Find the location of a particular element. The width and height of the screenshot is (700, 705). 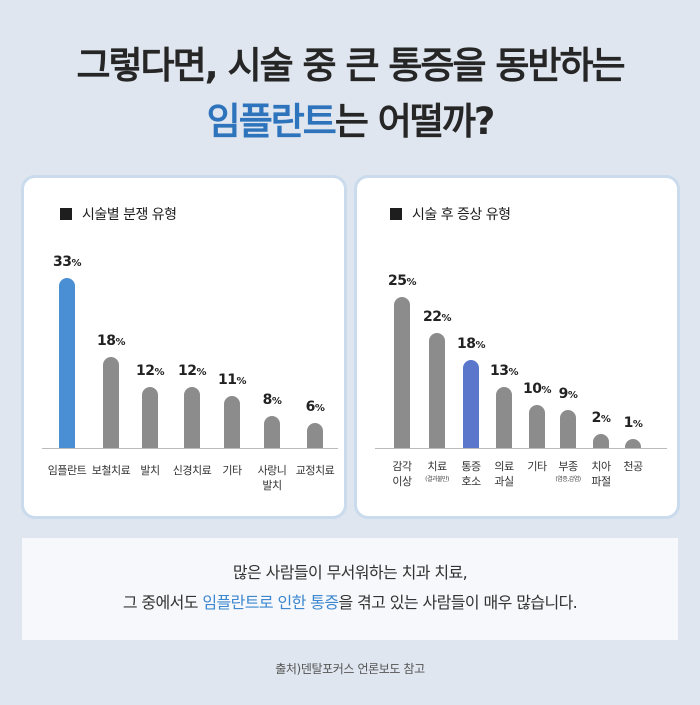

note-highlight: 임플란트로 인한 통증 is located at coordinates (270, 602).